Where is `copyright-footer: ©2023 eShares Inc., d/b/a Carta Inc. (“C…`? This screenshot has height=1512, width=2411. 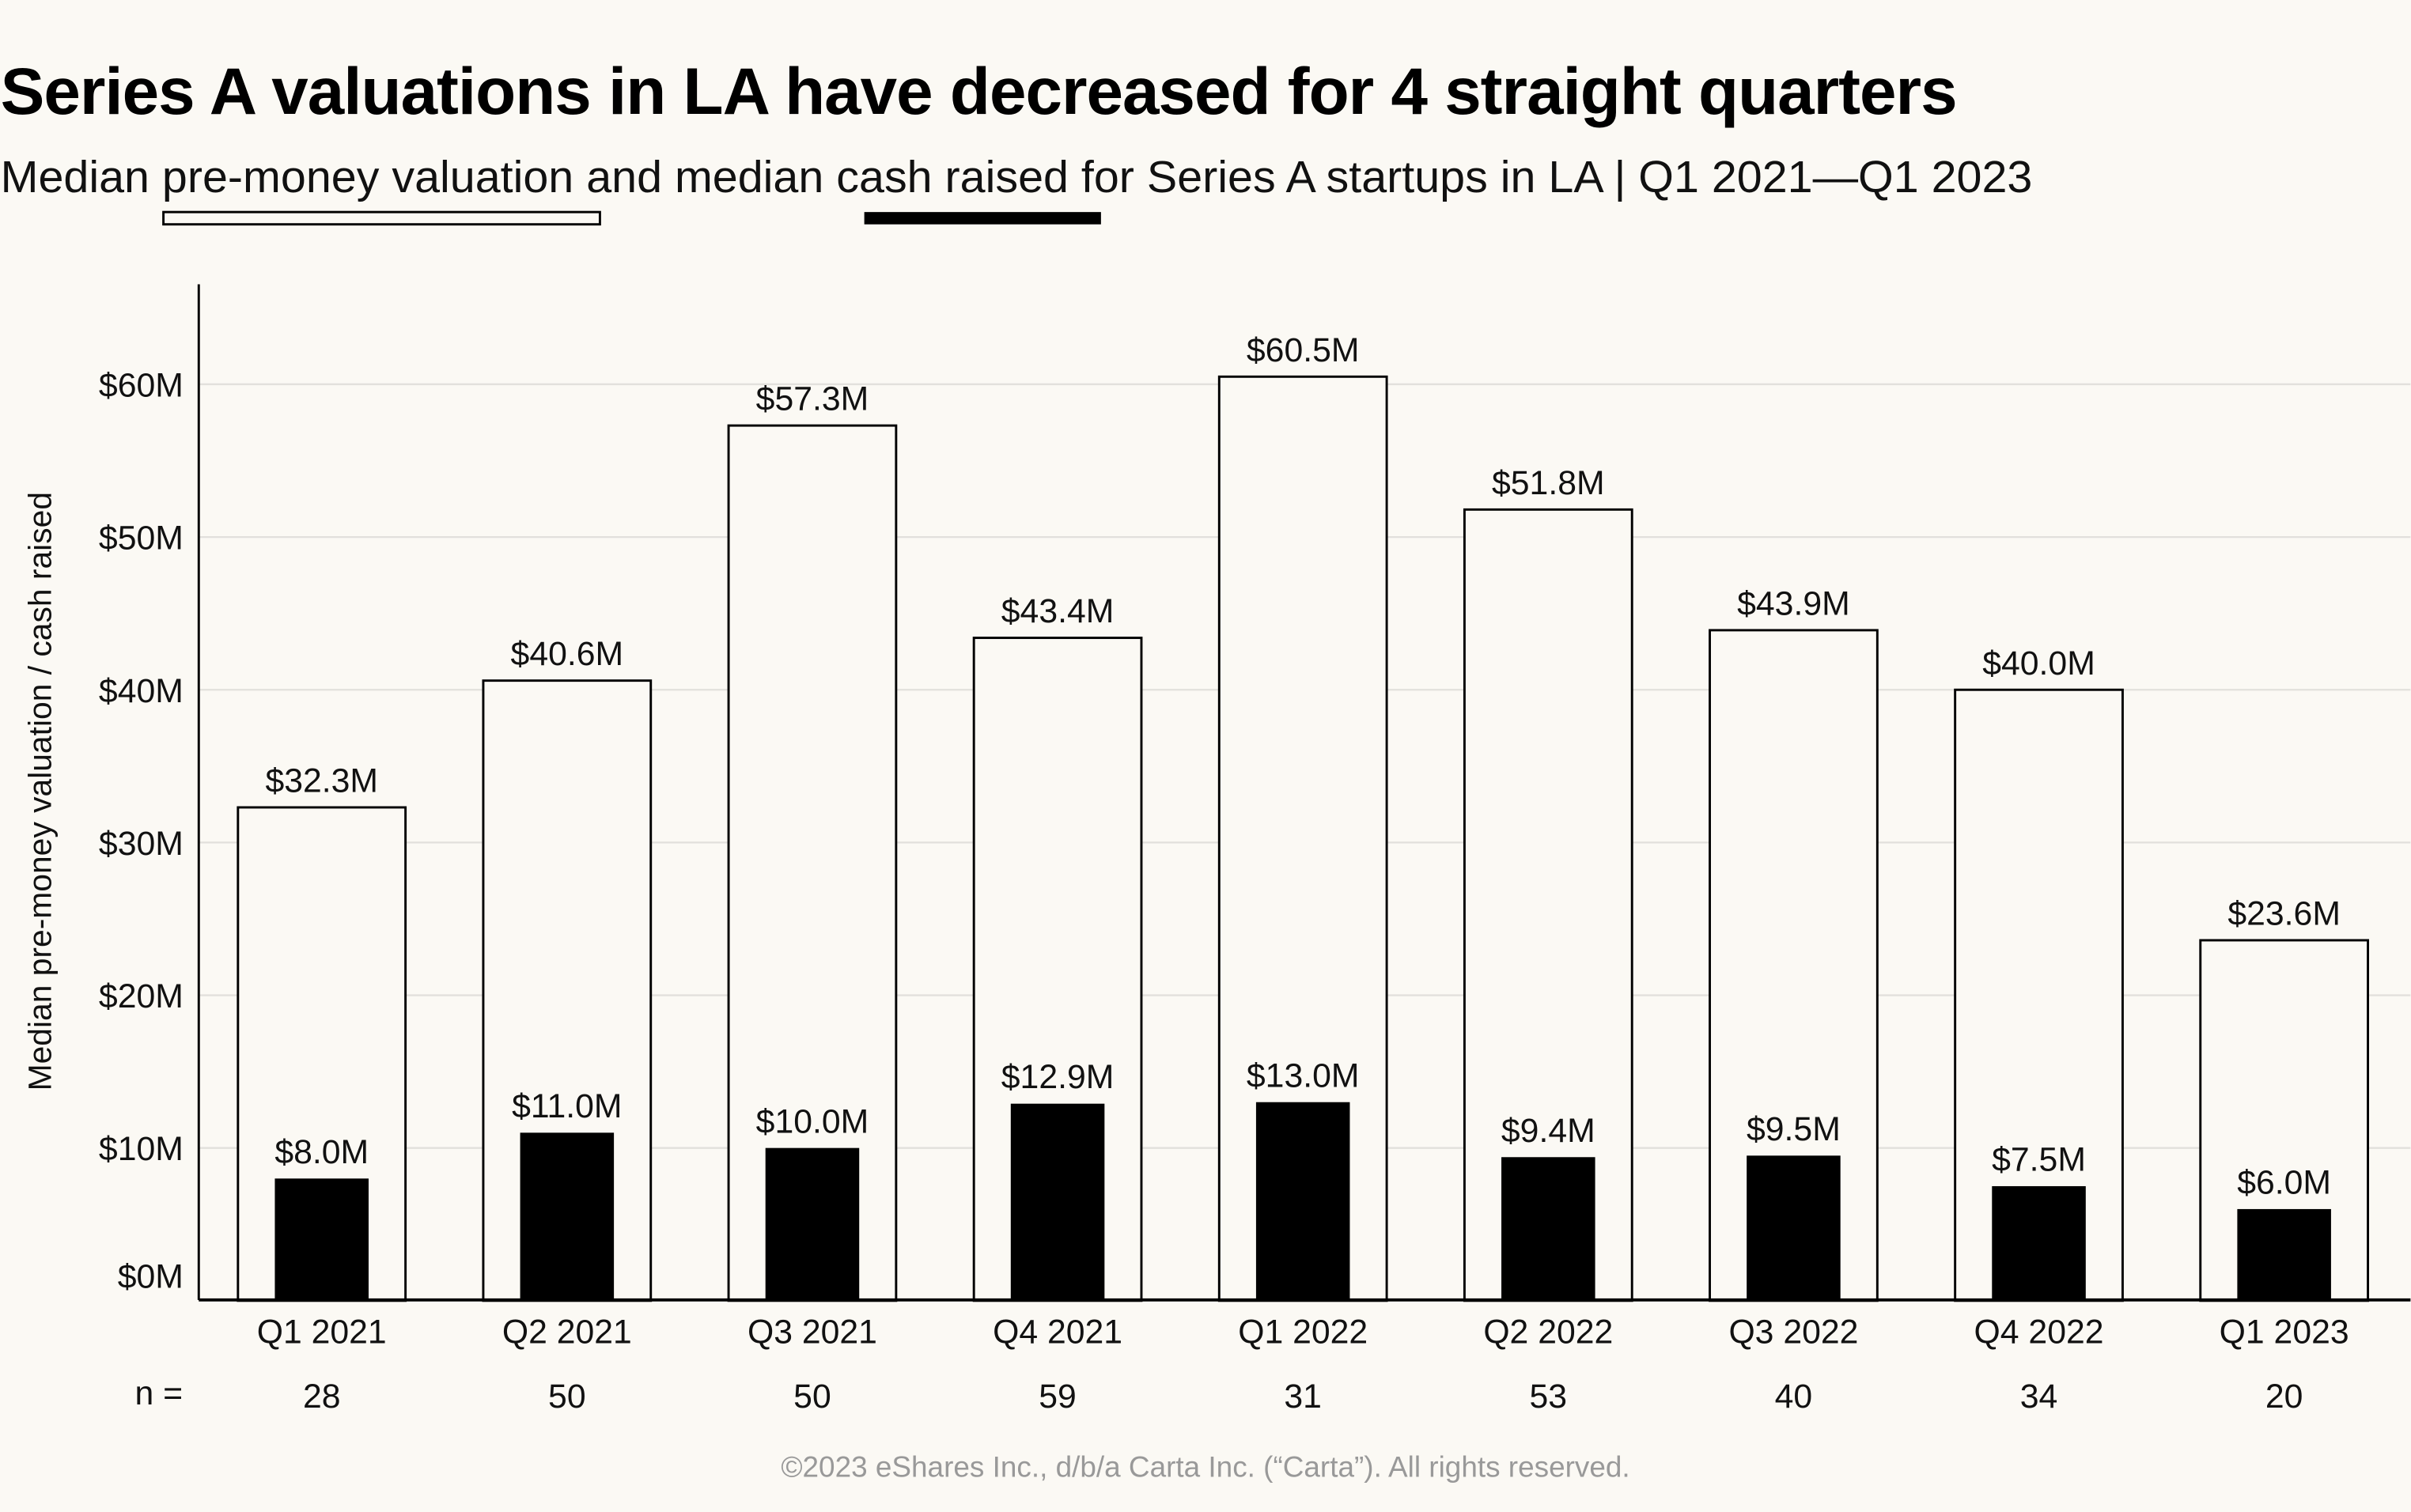
copyright-footer: ©2023 eShares Inc., d/b/a Carta Inc. (“C… is located at coordinates (1205, 1466).